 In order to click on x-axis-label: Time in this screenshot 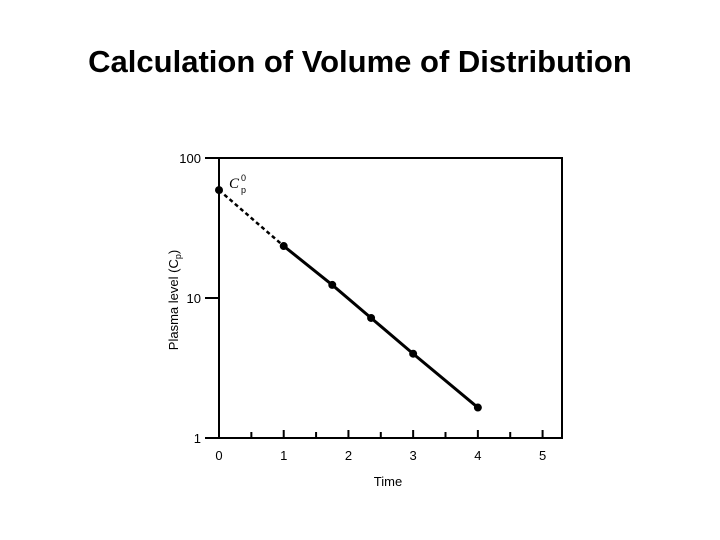, I will do `click(388, 481)`.